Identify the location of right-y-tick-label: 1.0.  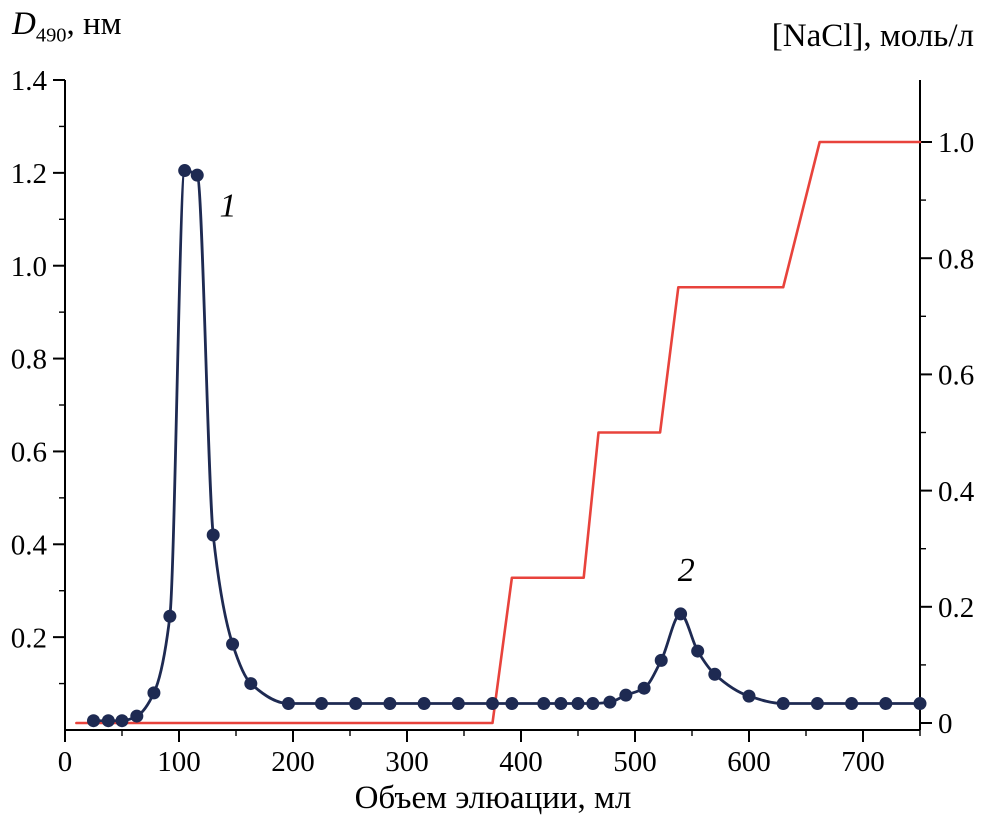
(956, 143).